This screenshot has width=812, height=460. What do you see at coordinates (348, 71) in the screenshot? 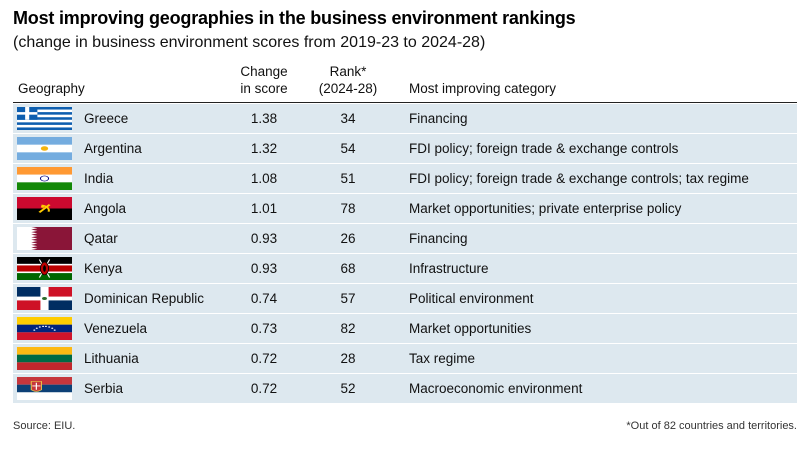
I see `header-rank-line1: Rank*` at bounding box center [348, 71].